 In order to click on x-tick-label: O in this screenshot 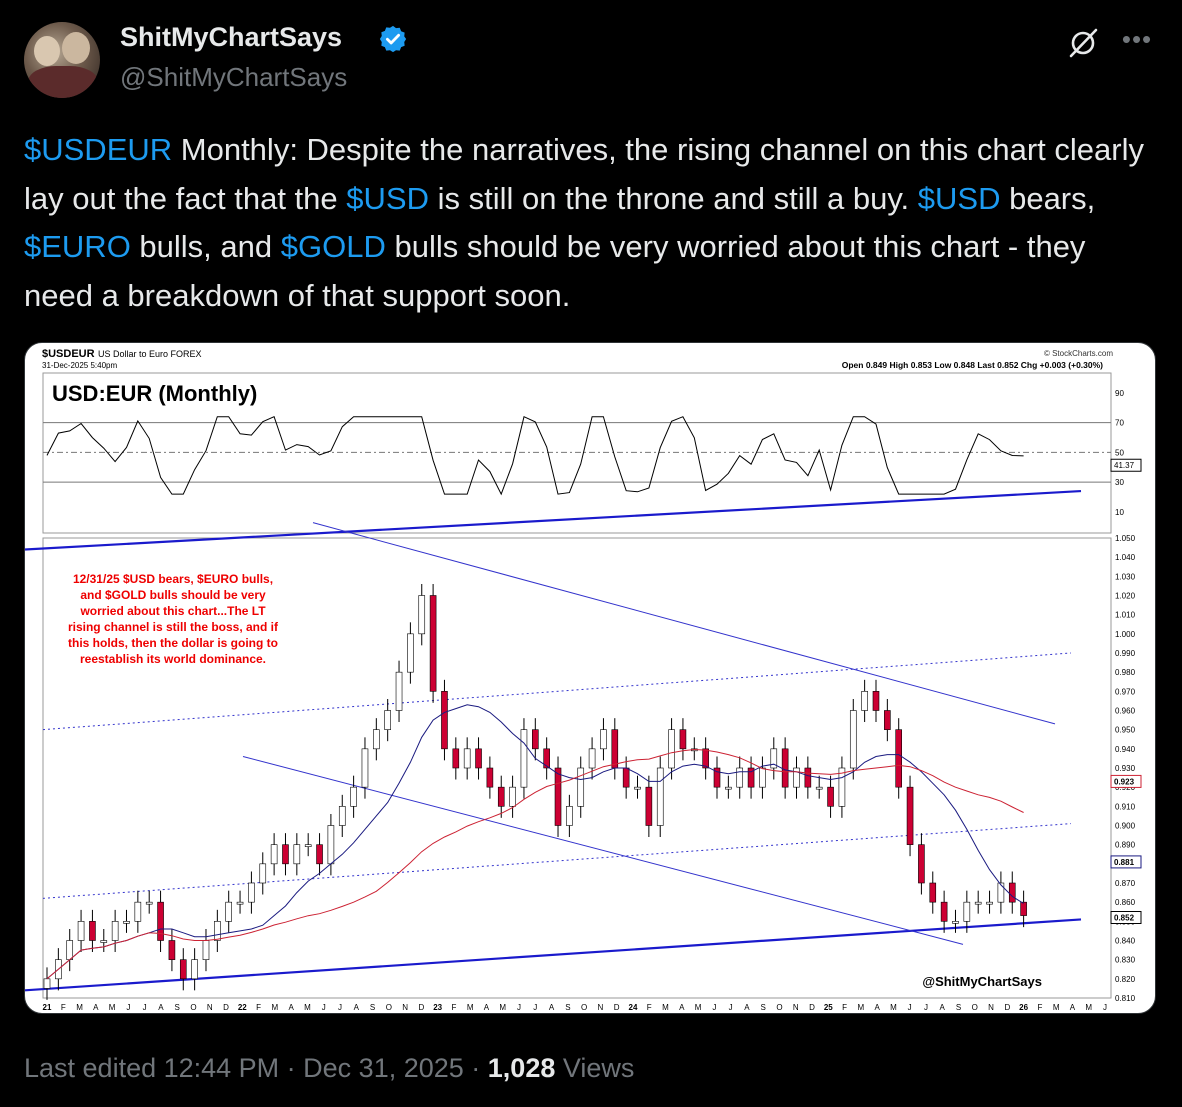, I will do `click(389, 1007)`.